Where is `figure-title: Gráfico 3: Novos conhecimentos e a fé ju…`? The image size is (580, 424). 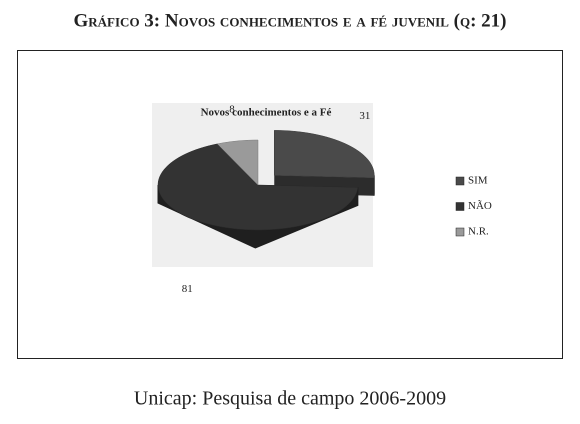 figure-title: Gráfico 3: Novos conhecimentos e a fé ju… is located at coordinates (290, 20).